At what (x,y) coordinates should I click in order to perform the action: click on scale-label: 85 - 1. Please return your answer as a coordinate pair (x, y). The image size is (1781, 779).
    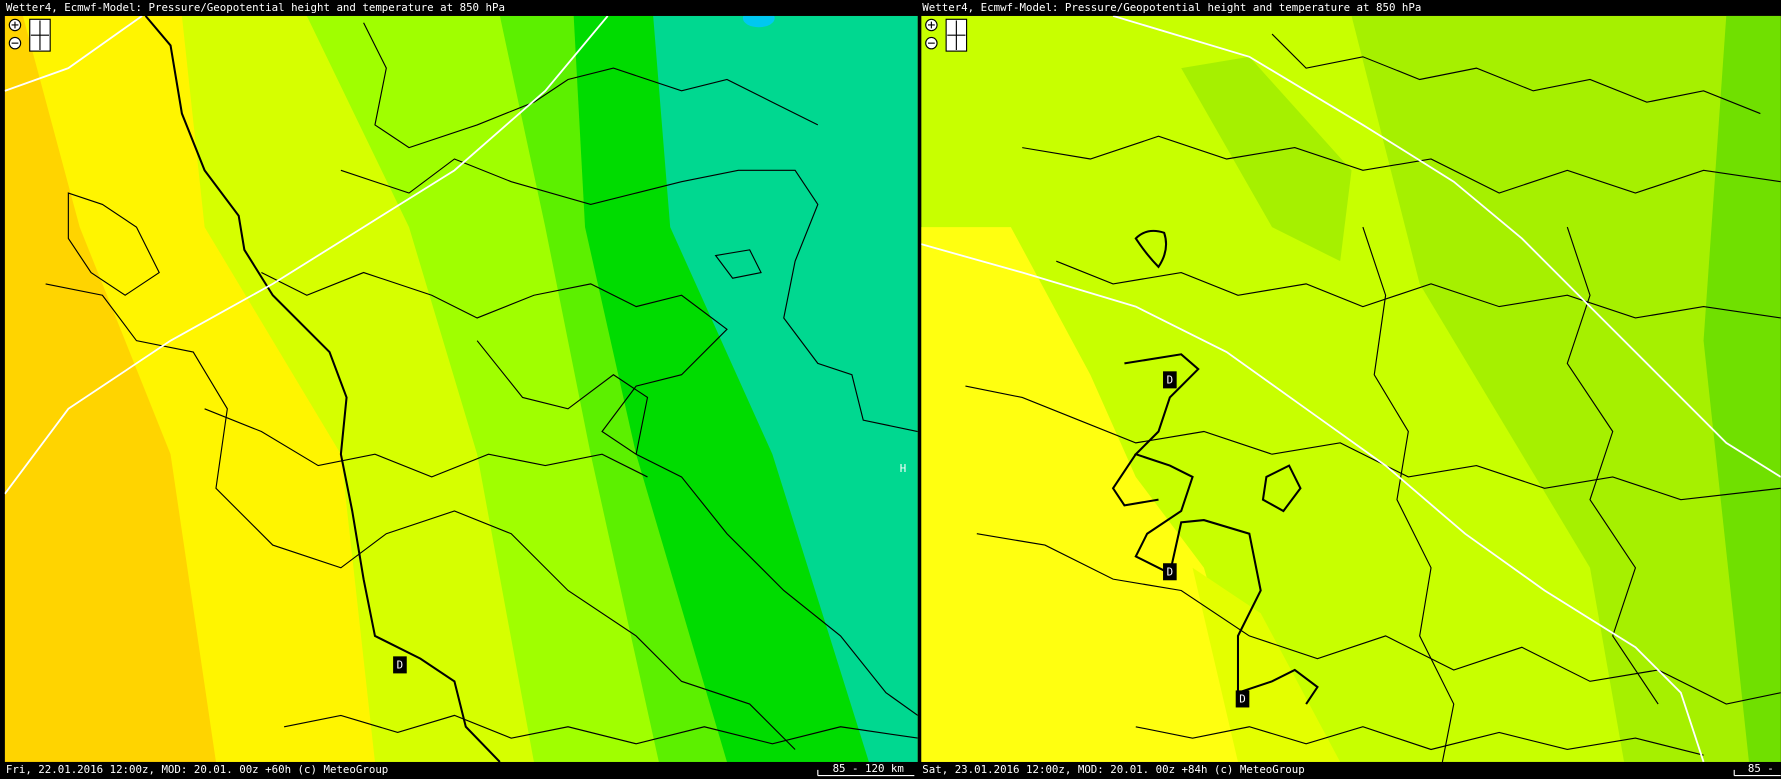
    Looking at the image, I should click on (1764, 768).